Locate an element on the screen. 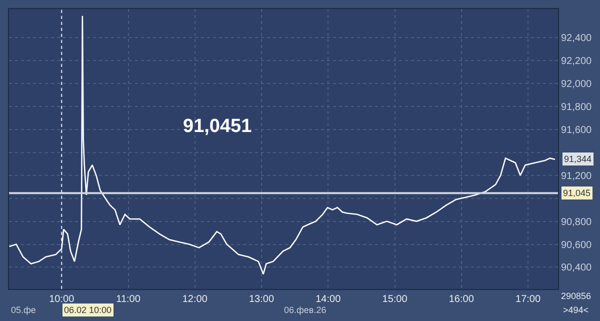 The width and height of the screenshot is (600, 321). annotation: 91,344 is located at coordinates (578, 159).